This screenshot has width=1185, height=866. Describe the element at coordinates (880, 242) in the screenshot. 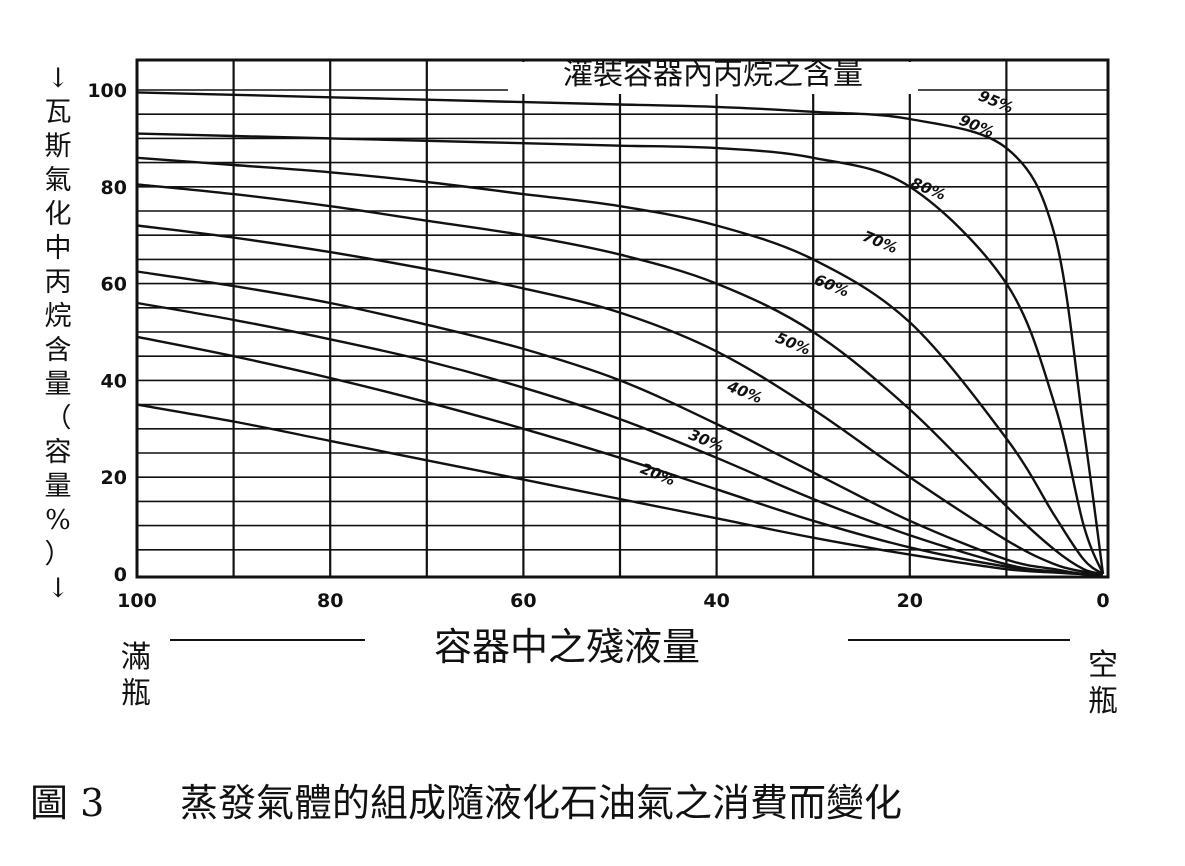

I see `series-label: 70%` at that location.